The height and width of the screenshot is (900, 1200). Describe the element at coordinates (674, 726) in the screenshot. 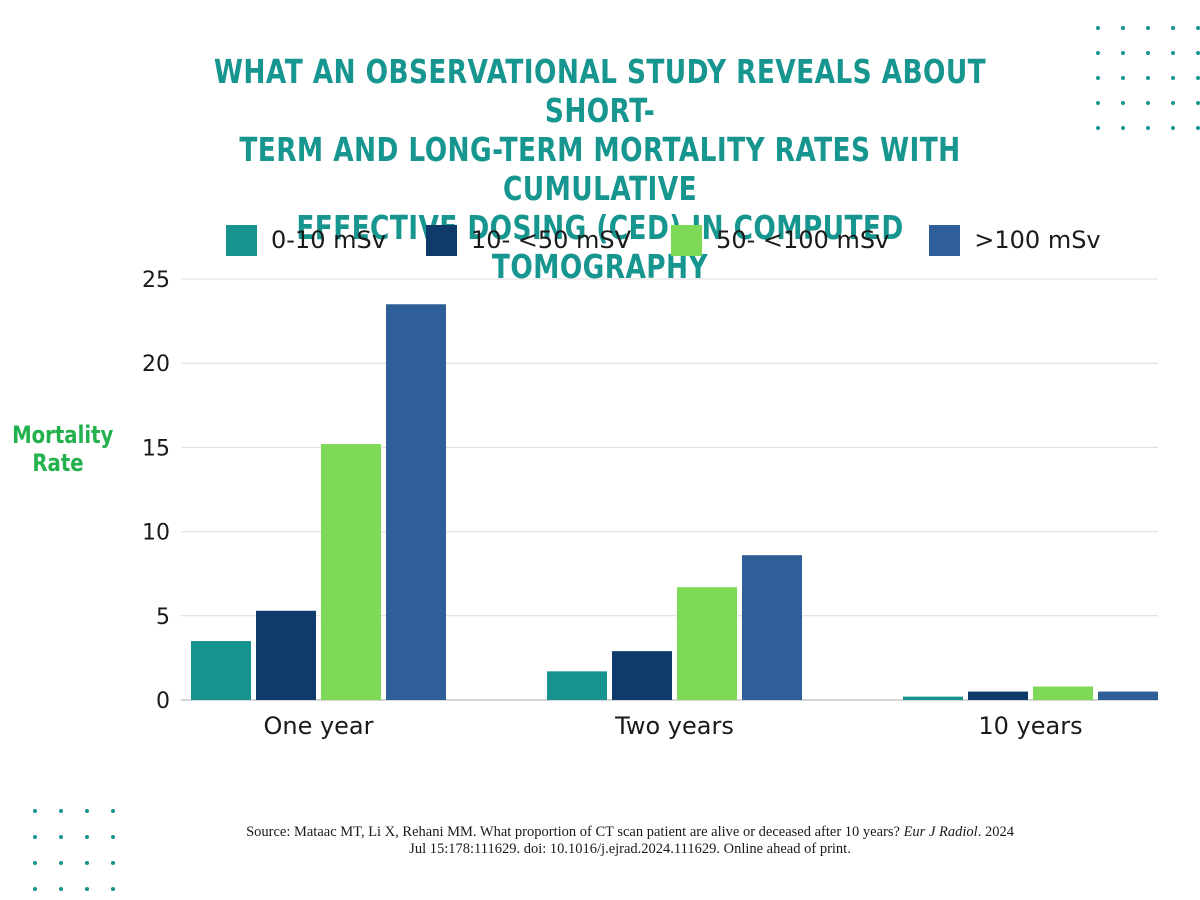

I see `x-tick-label: Two years` at that location.